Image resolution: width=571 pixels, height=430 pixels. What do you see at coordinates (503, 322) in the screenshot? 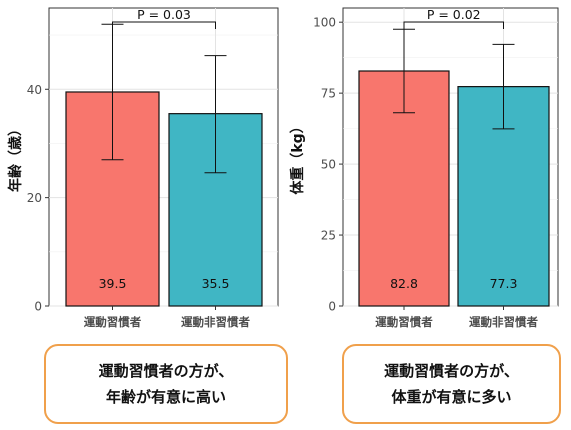
I see `x-tick-label-weight: 運動非習慣者` at bounding box center [503, 322].